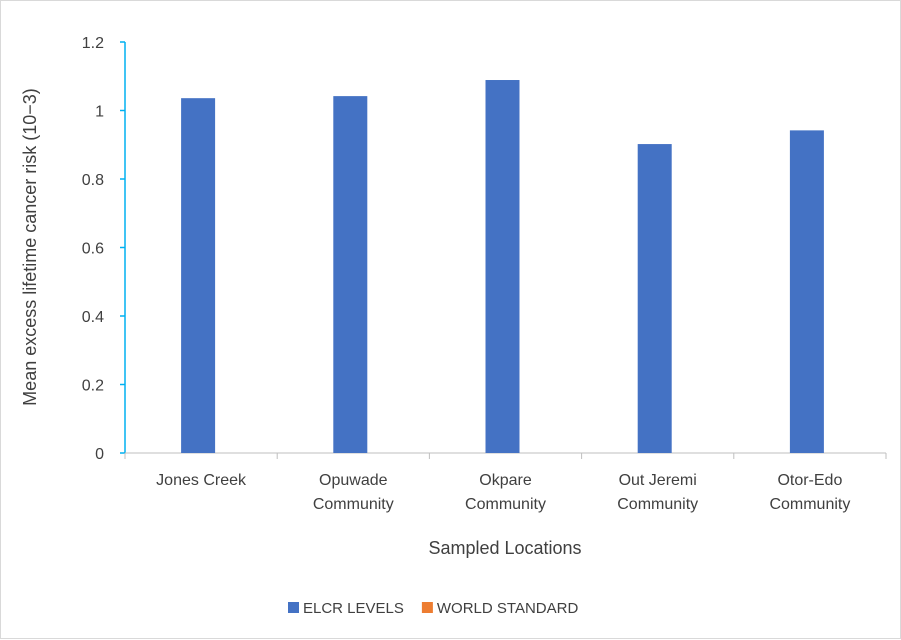  Describe the element at coordinates (353, 492) in the screenshot. I see `x-tick-label: Opuwade Community` at that location.